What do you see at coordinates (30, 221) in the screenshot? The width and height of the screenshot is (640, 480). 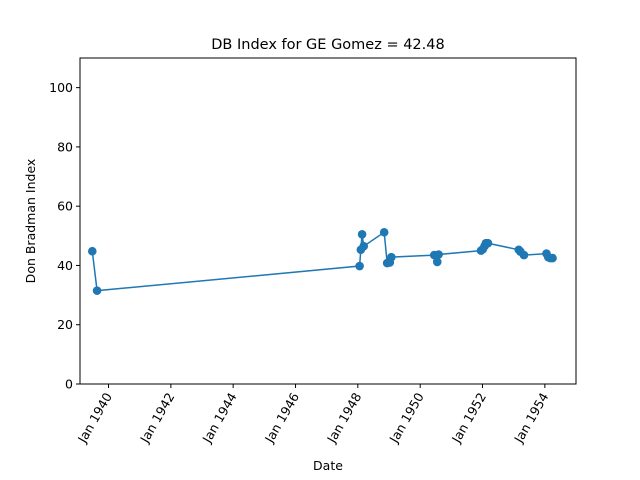 I see `y-axis-label: Don Bradman Index` at bounding box center [30, 221].